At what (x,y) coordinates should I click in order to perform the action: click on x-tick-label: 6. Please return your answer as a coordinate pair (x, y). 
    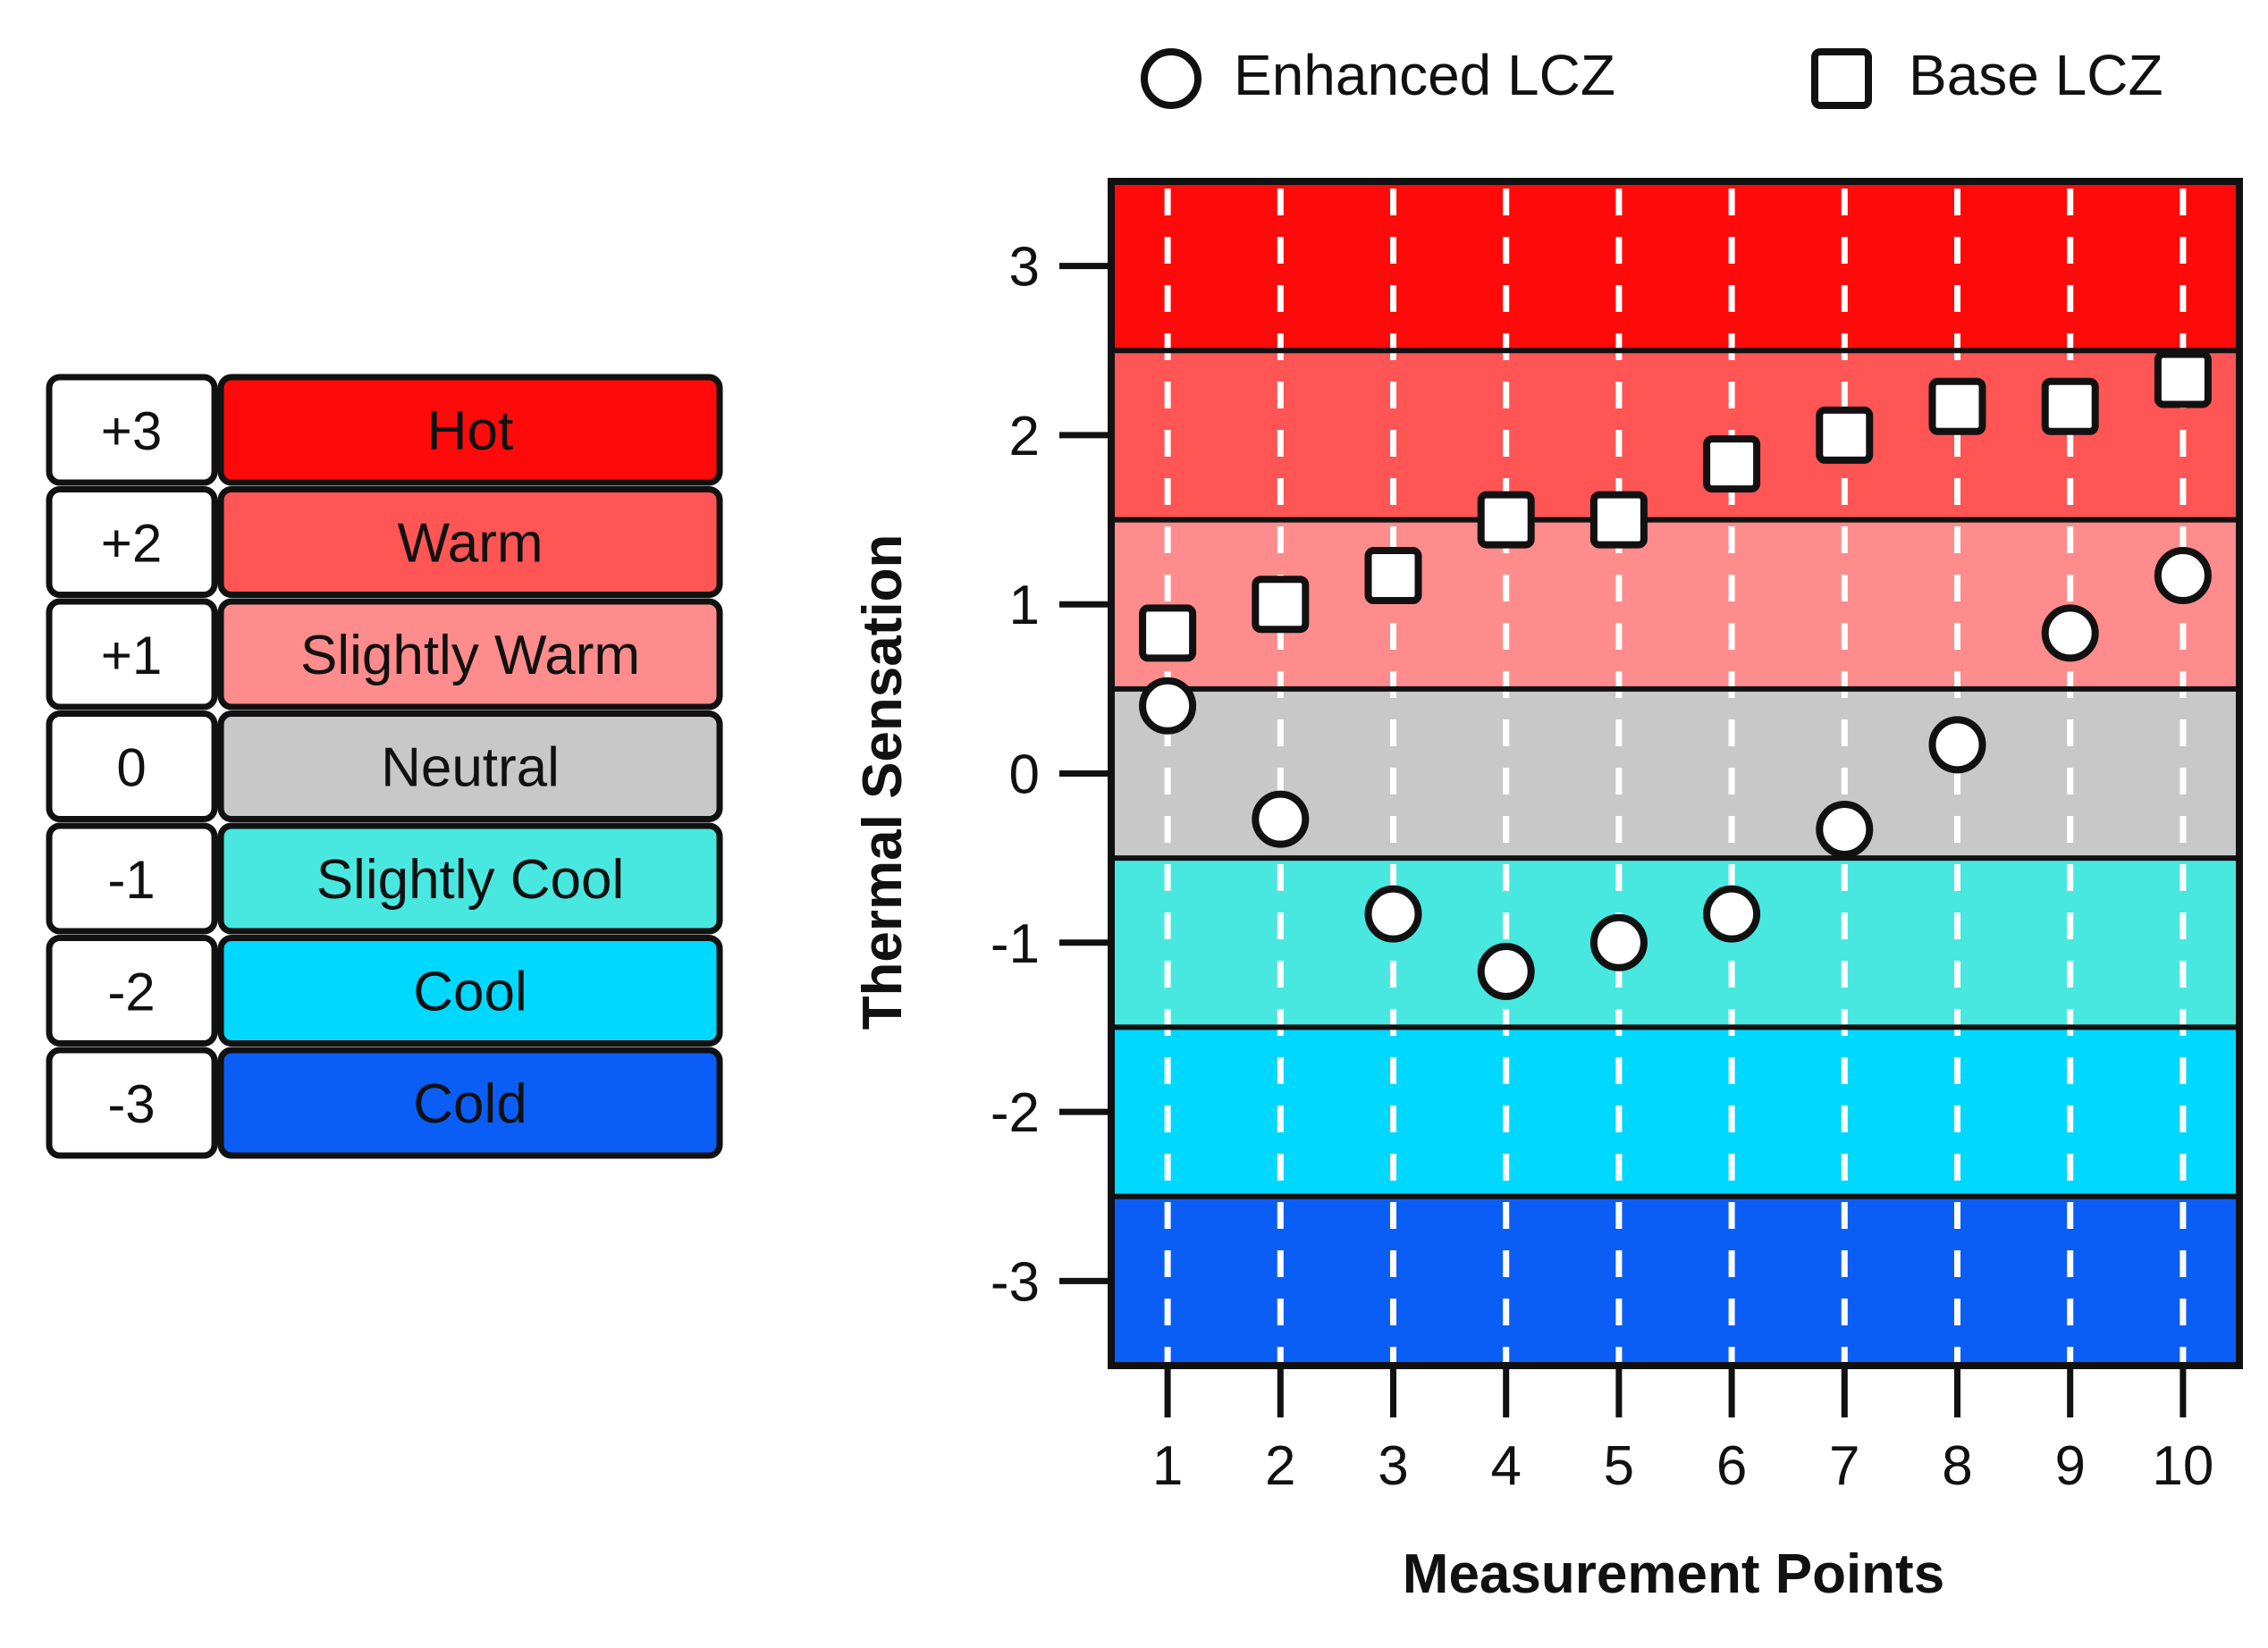
    Looking at the image, I should click on (1731, 1466).